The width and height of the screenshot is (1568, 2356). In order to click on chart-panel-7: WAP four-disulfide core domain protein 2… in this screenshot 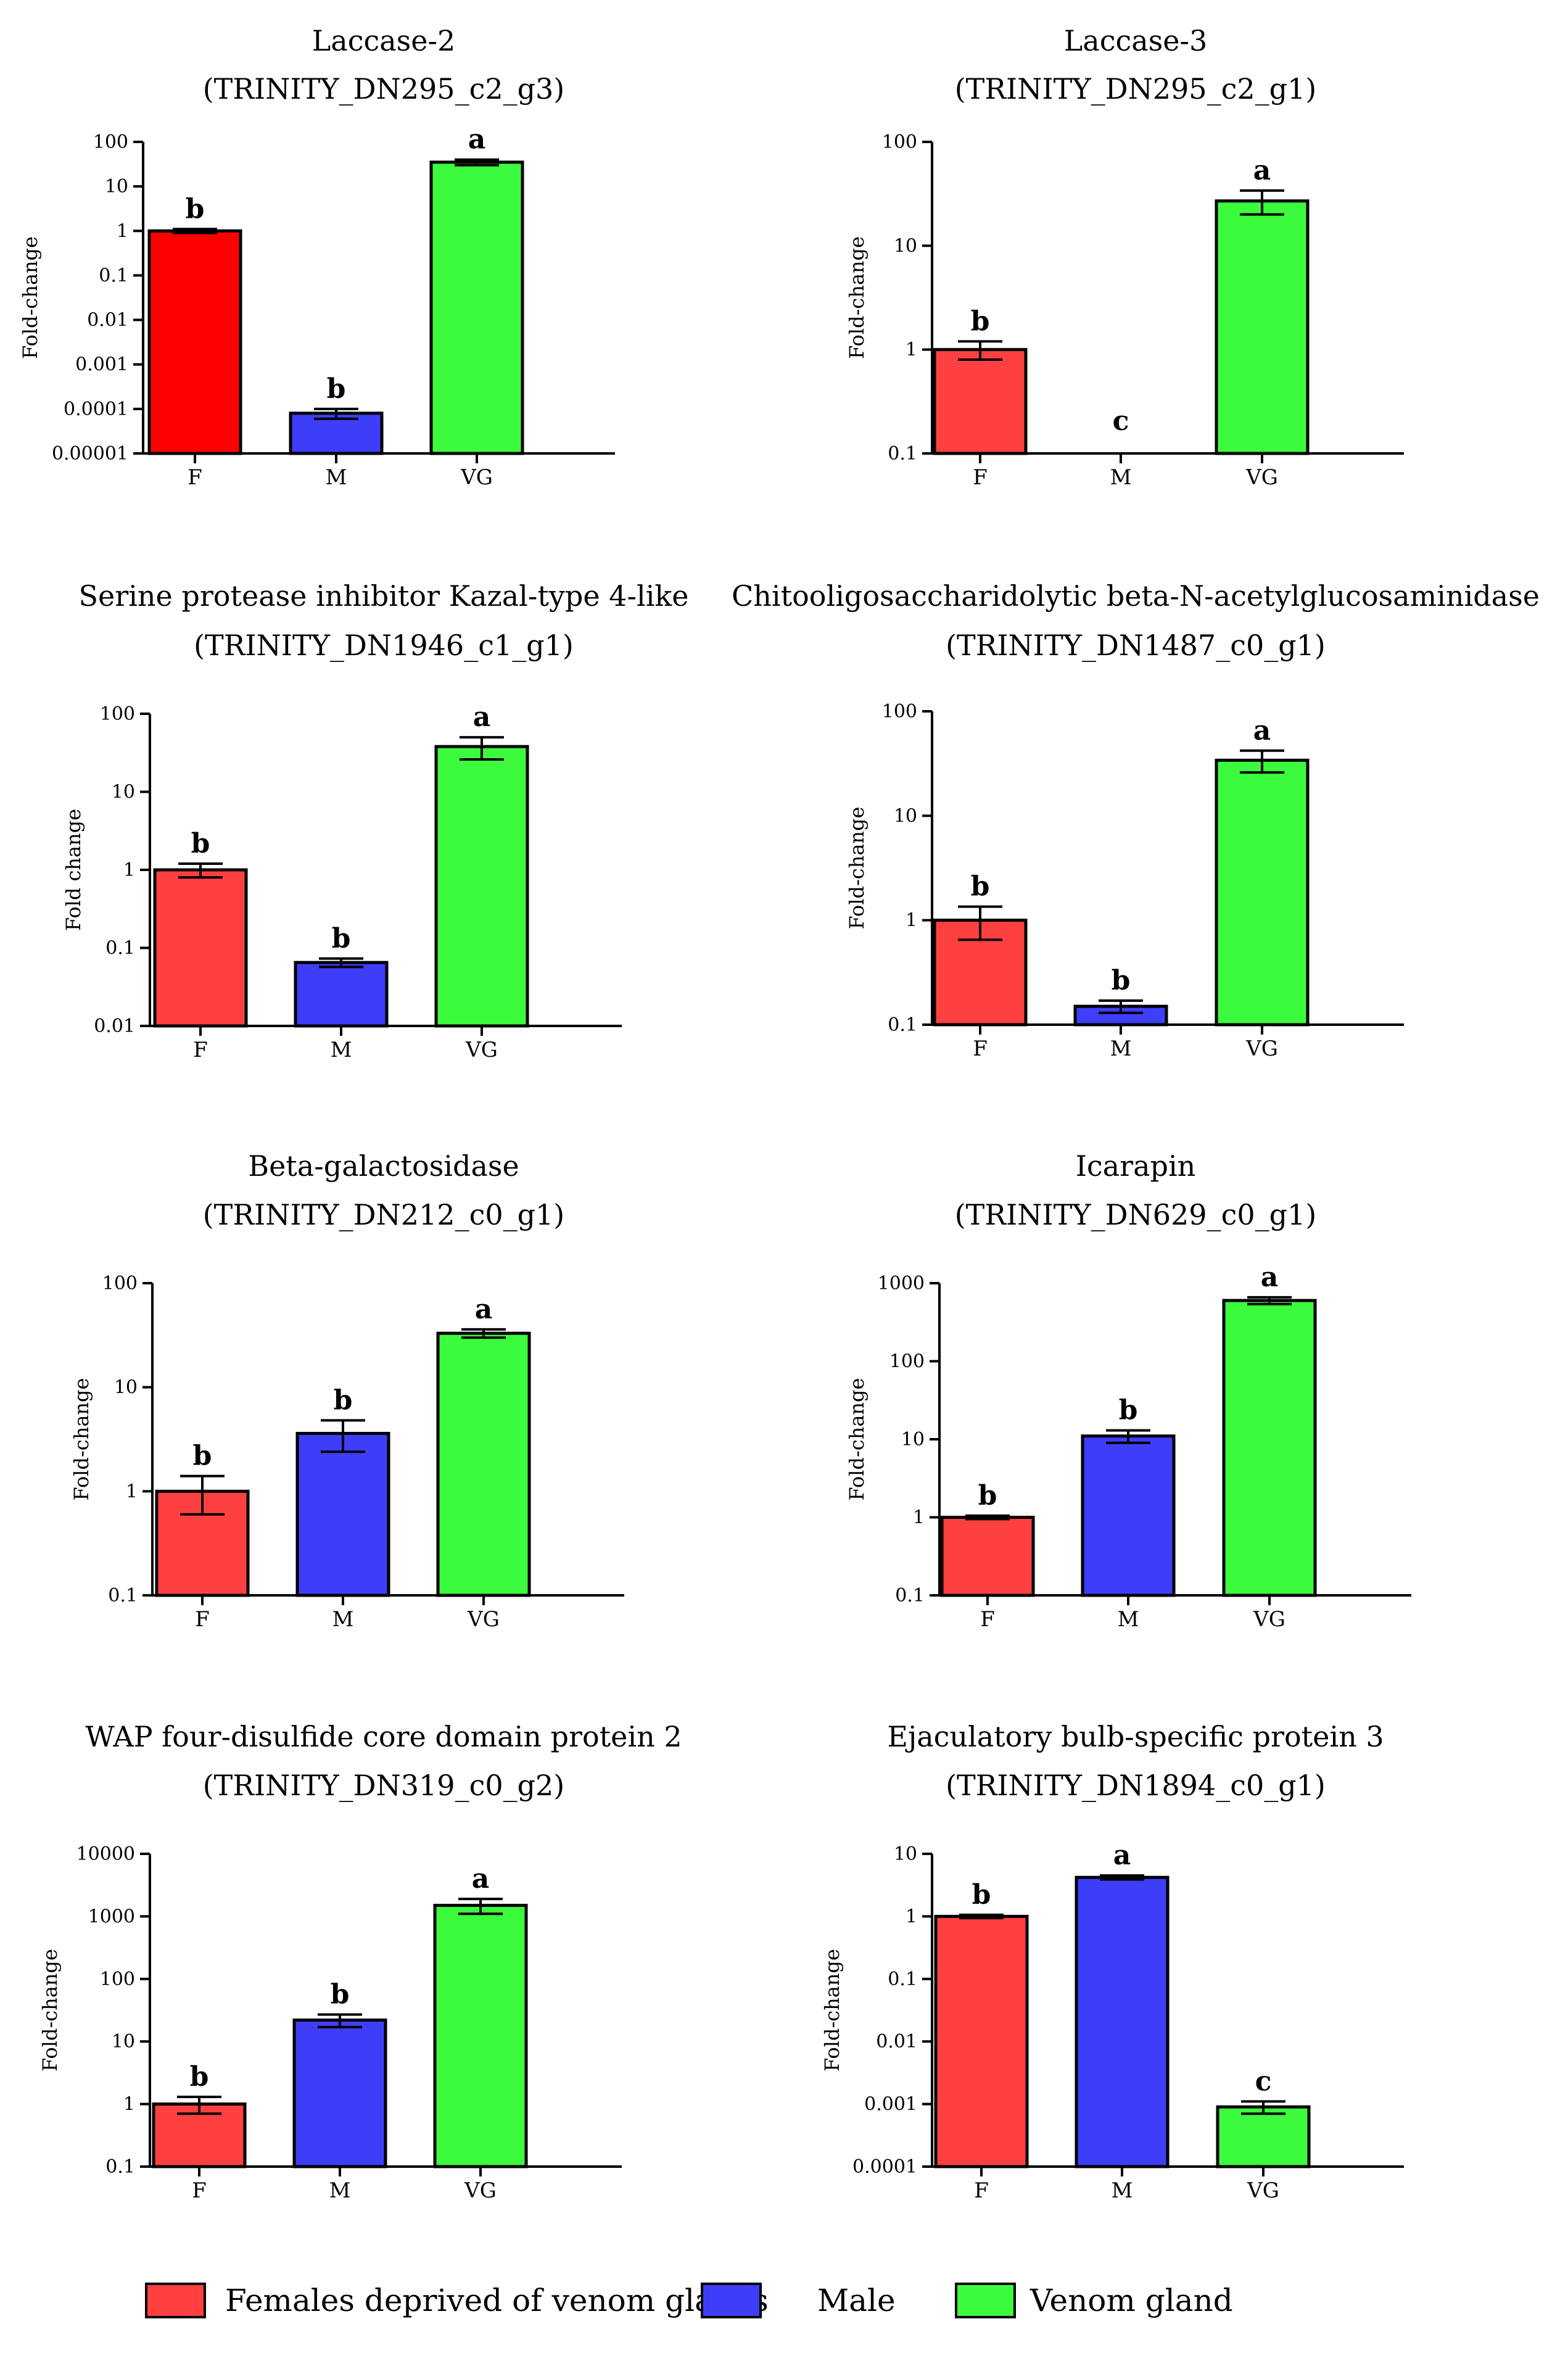, I will do `click(360, 1961)`.